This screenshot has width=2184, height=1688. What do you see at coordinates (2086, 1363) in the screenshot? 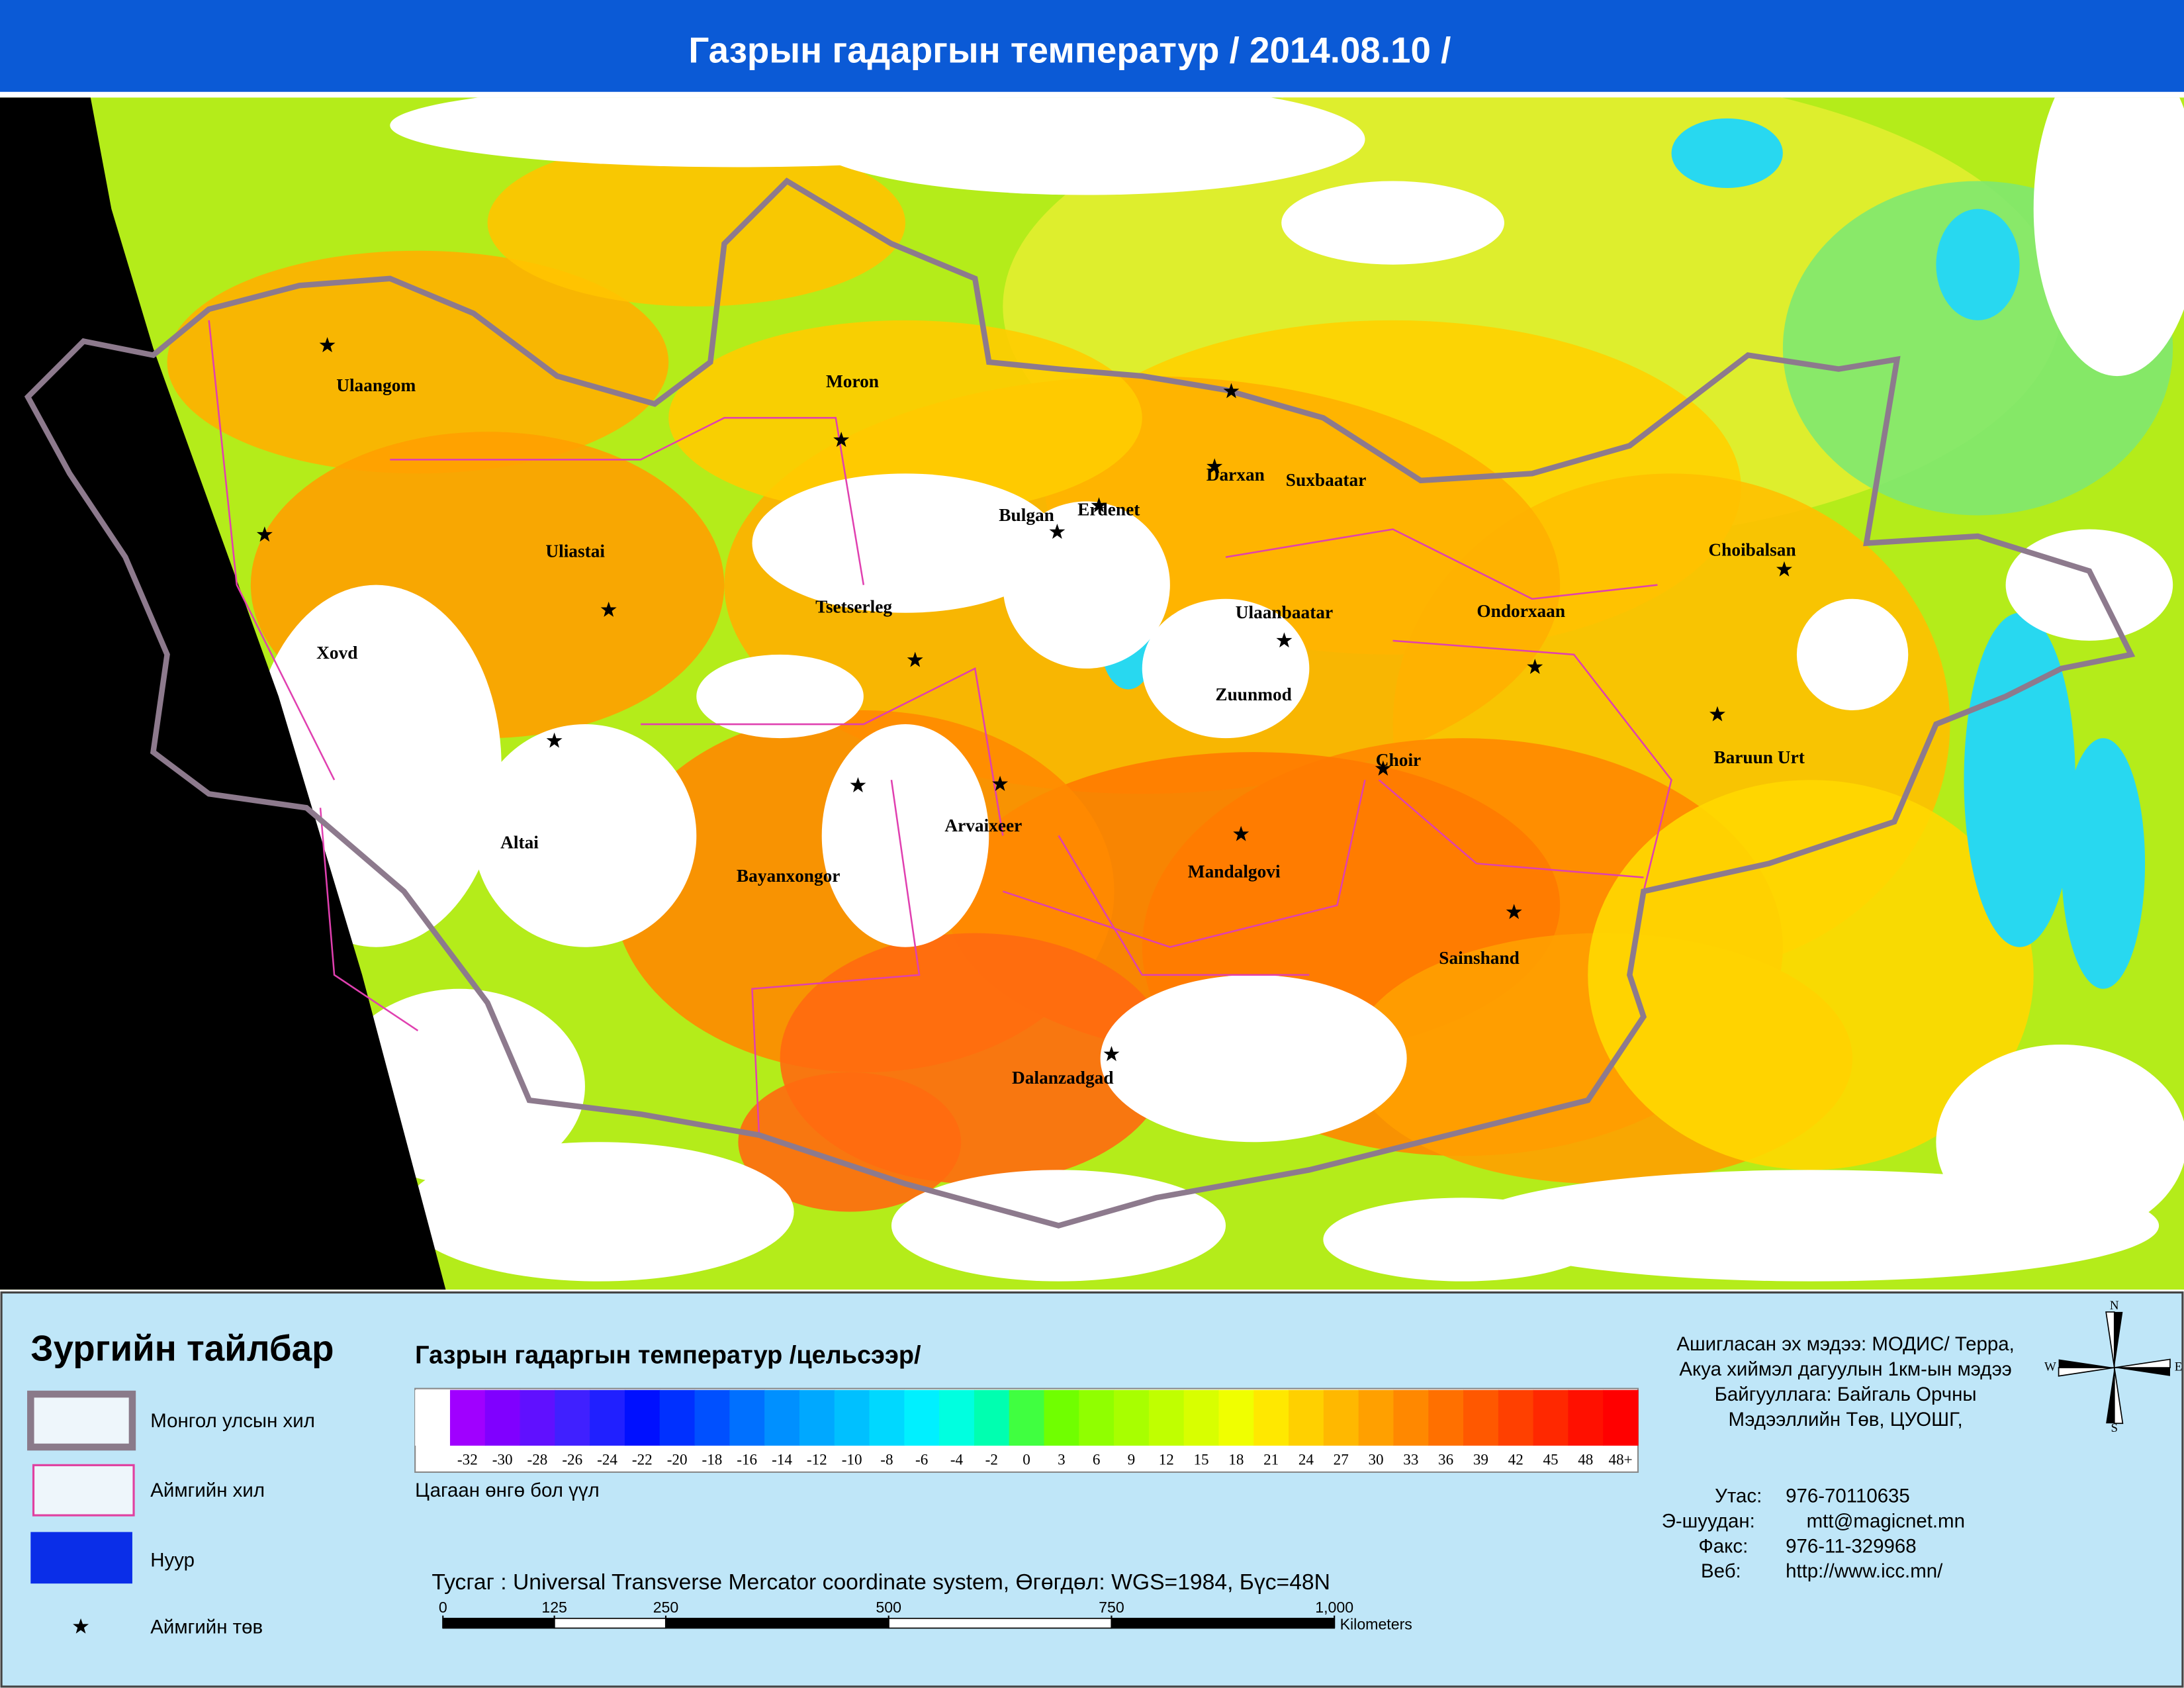
I see `compass-point` at bounding box center [2086, 1363].